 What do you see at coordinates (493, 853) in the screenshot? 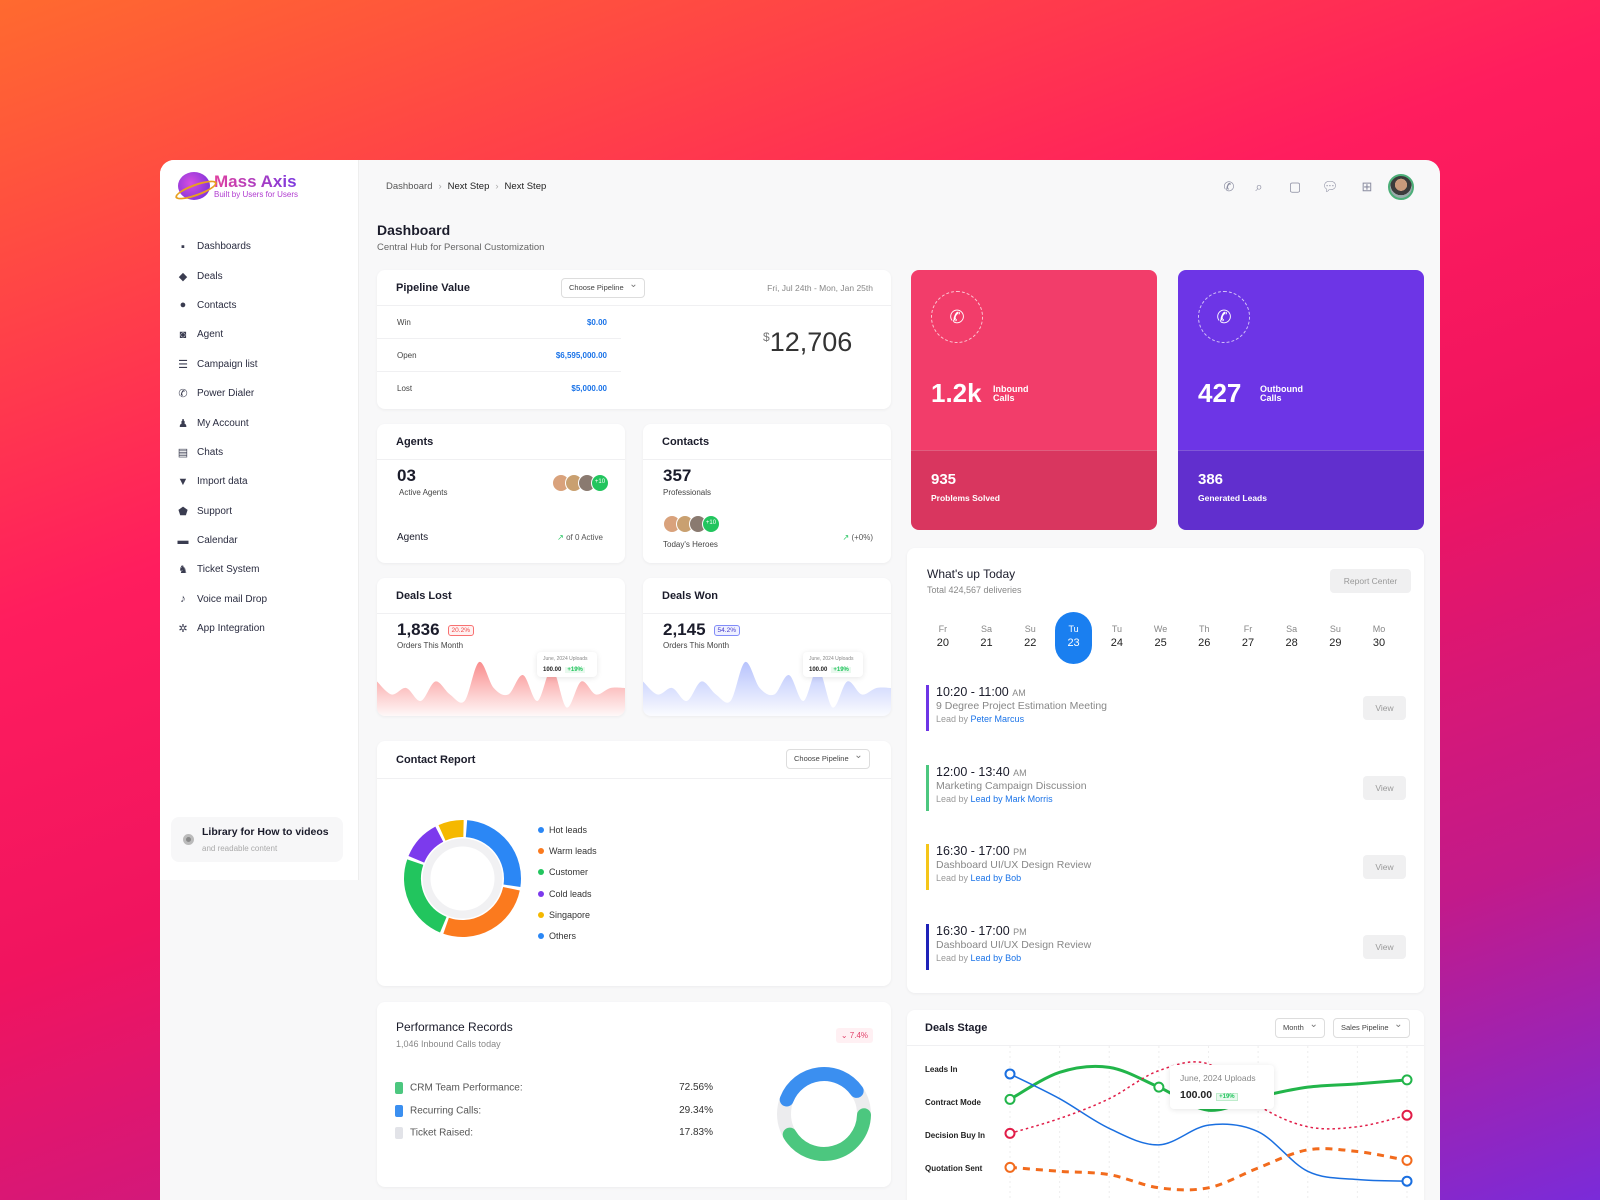
I see `donut-slice-hot-leads` at bounding box center [493, 853].